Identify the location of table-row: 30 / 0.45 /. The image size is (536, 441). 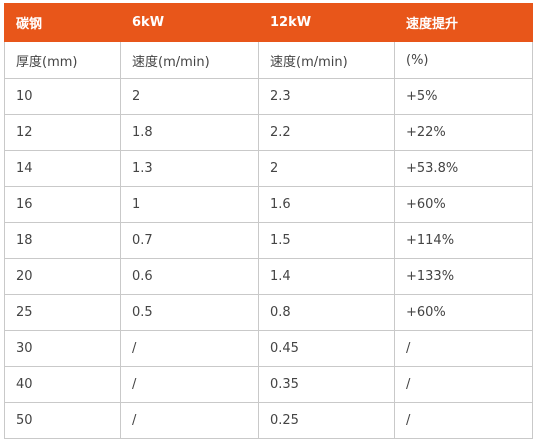
(268, 348).